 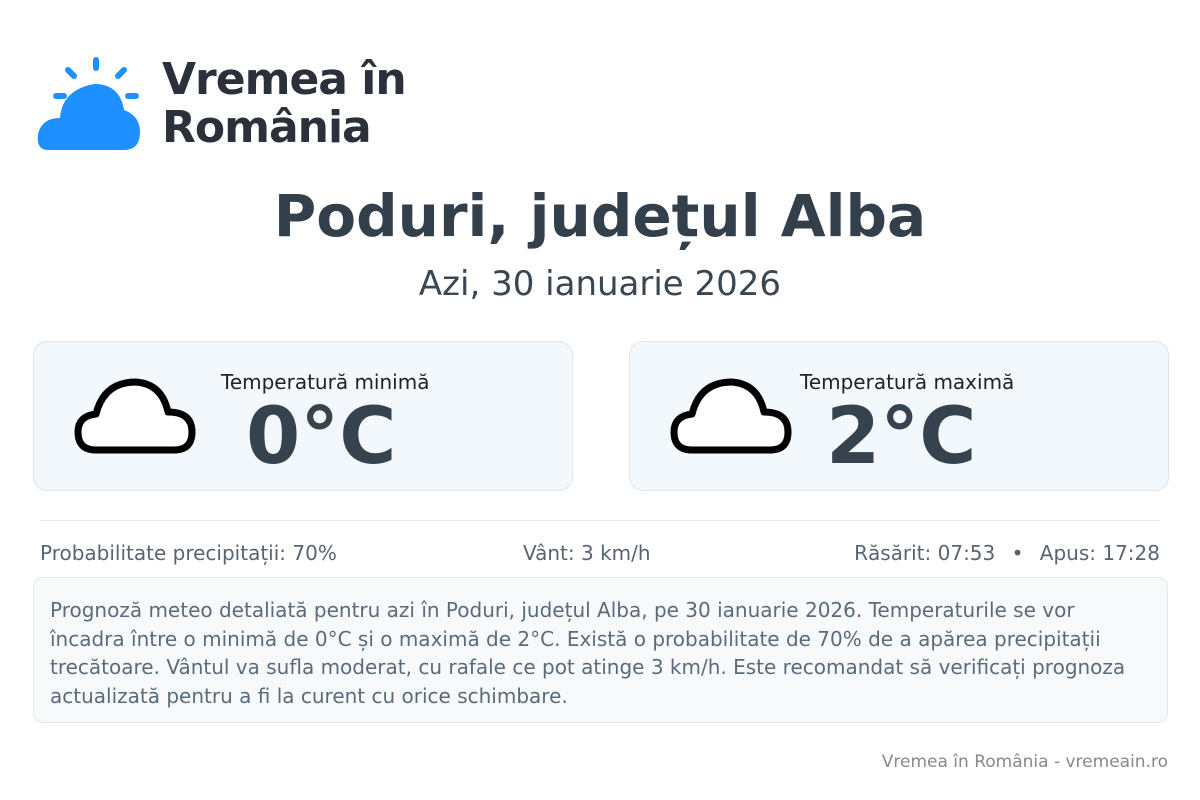 What do you see at coordinates (600, 520) in the screenshot?
I see `divider` at bounding box center [600, 520].